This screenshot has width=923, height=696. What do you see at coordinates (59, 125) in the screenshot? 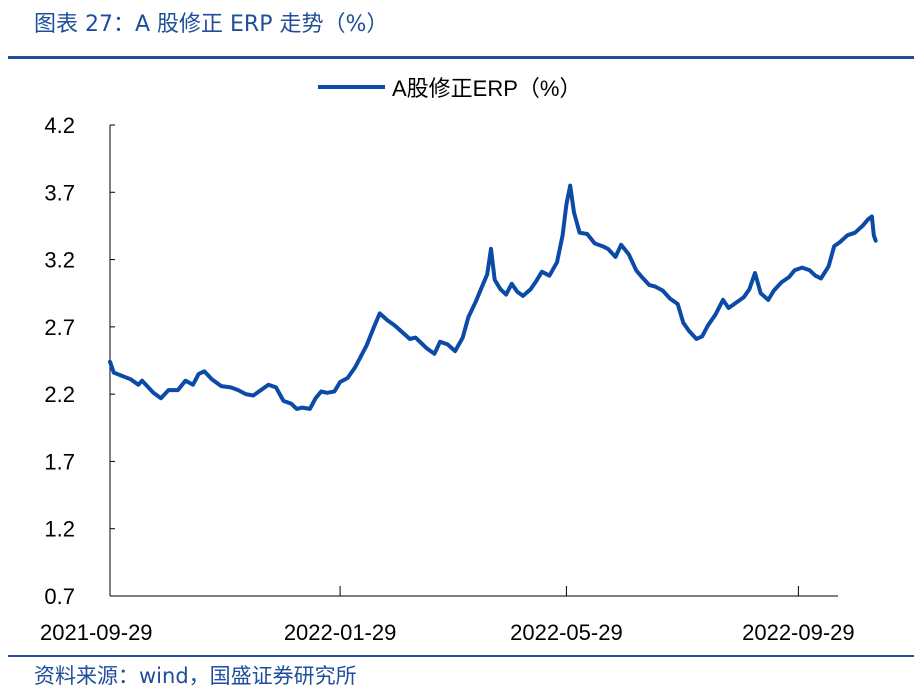
I see `y-tick-label: 4.2` at bounding box center [59, 125].